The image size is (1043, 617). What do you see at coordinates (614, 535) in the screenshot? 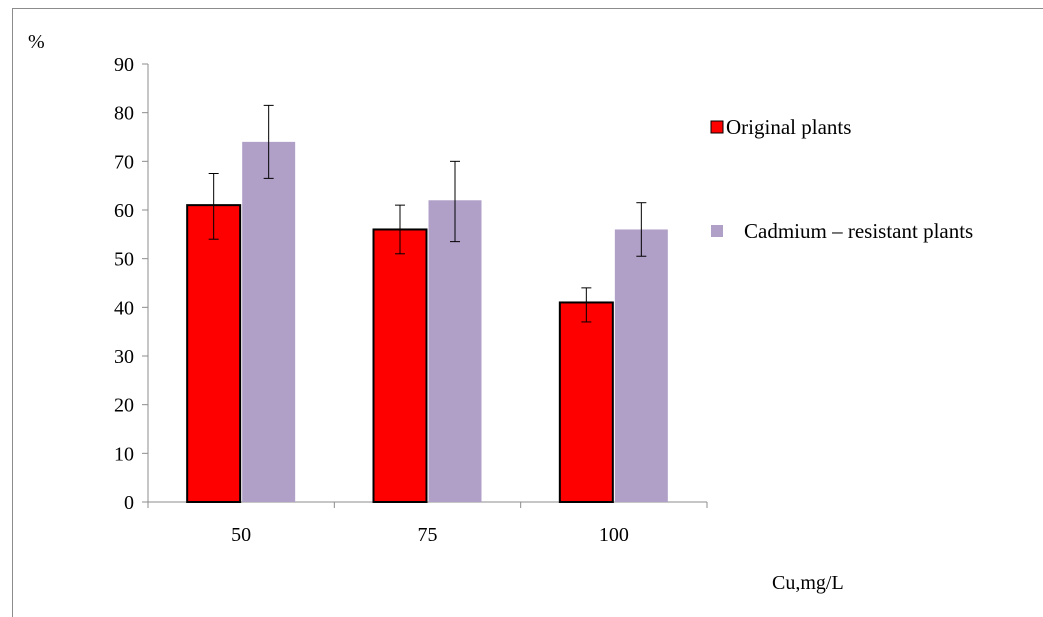
I see `x-tick-label: 100` at bounding box center [614, 535].